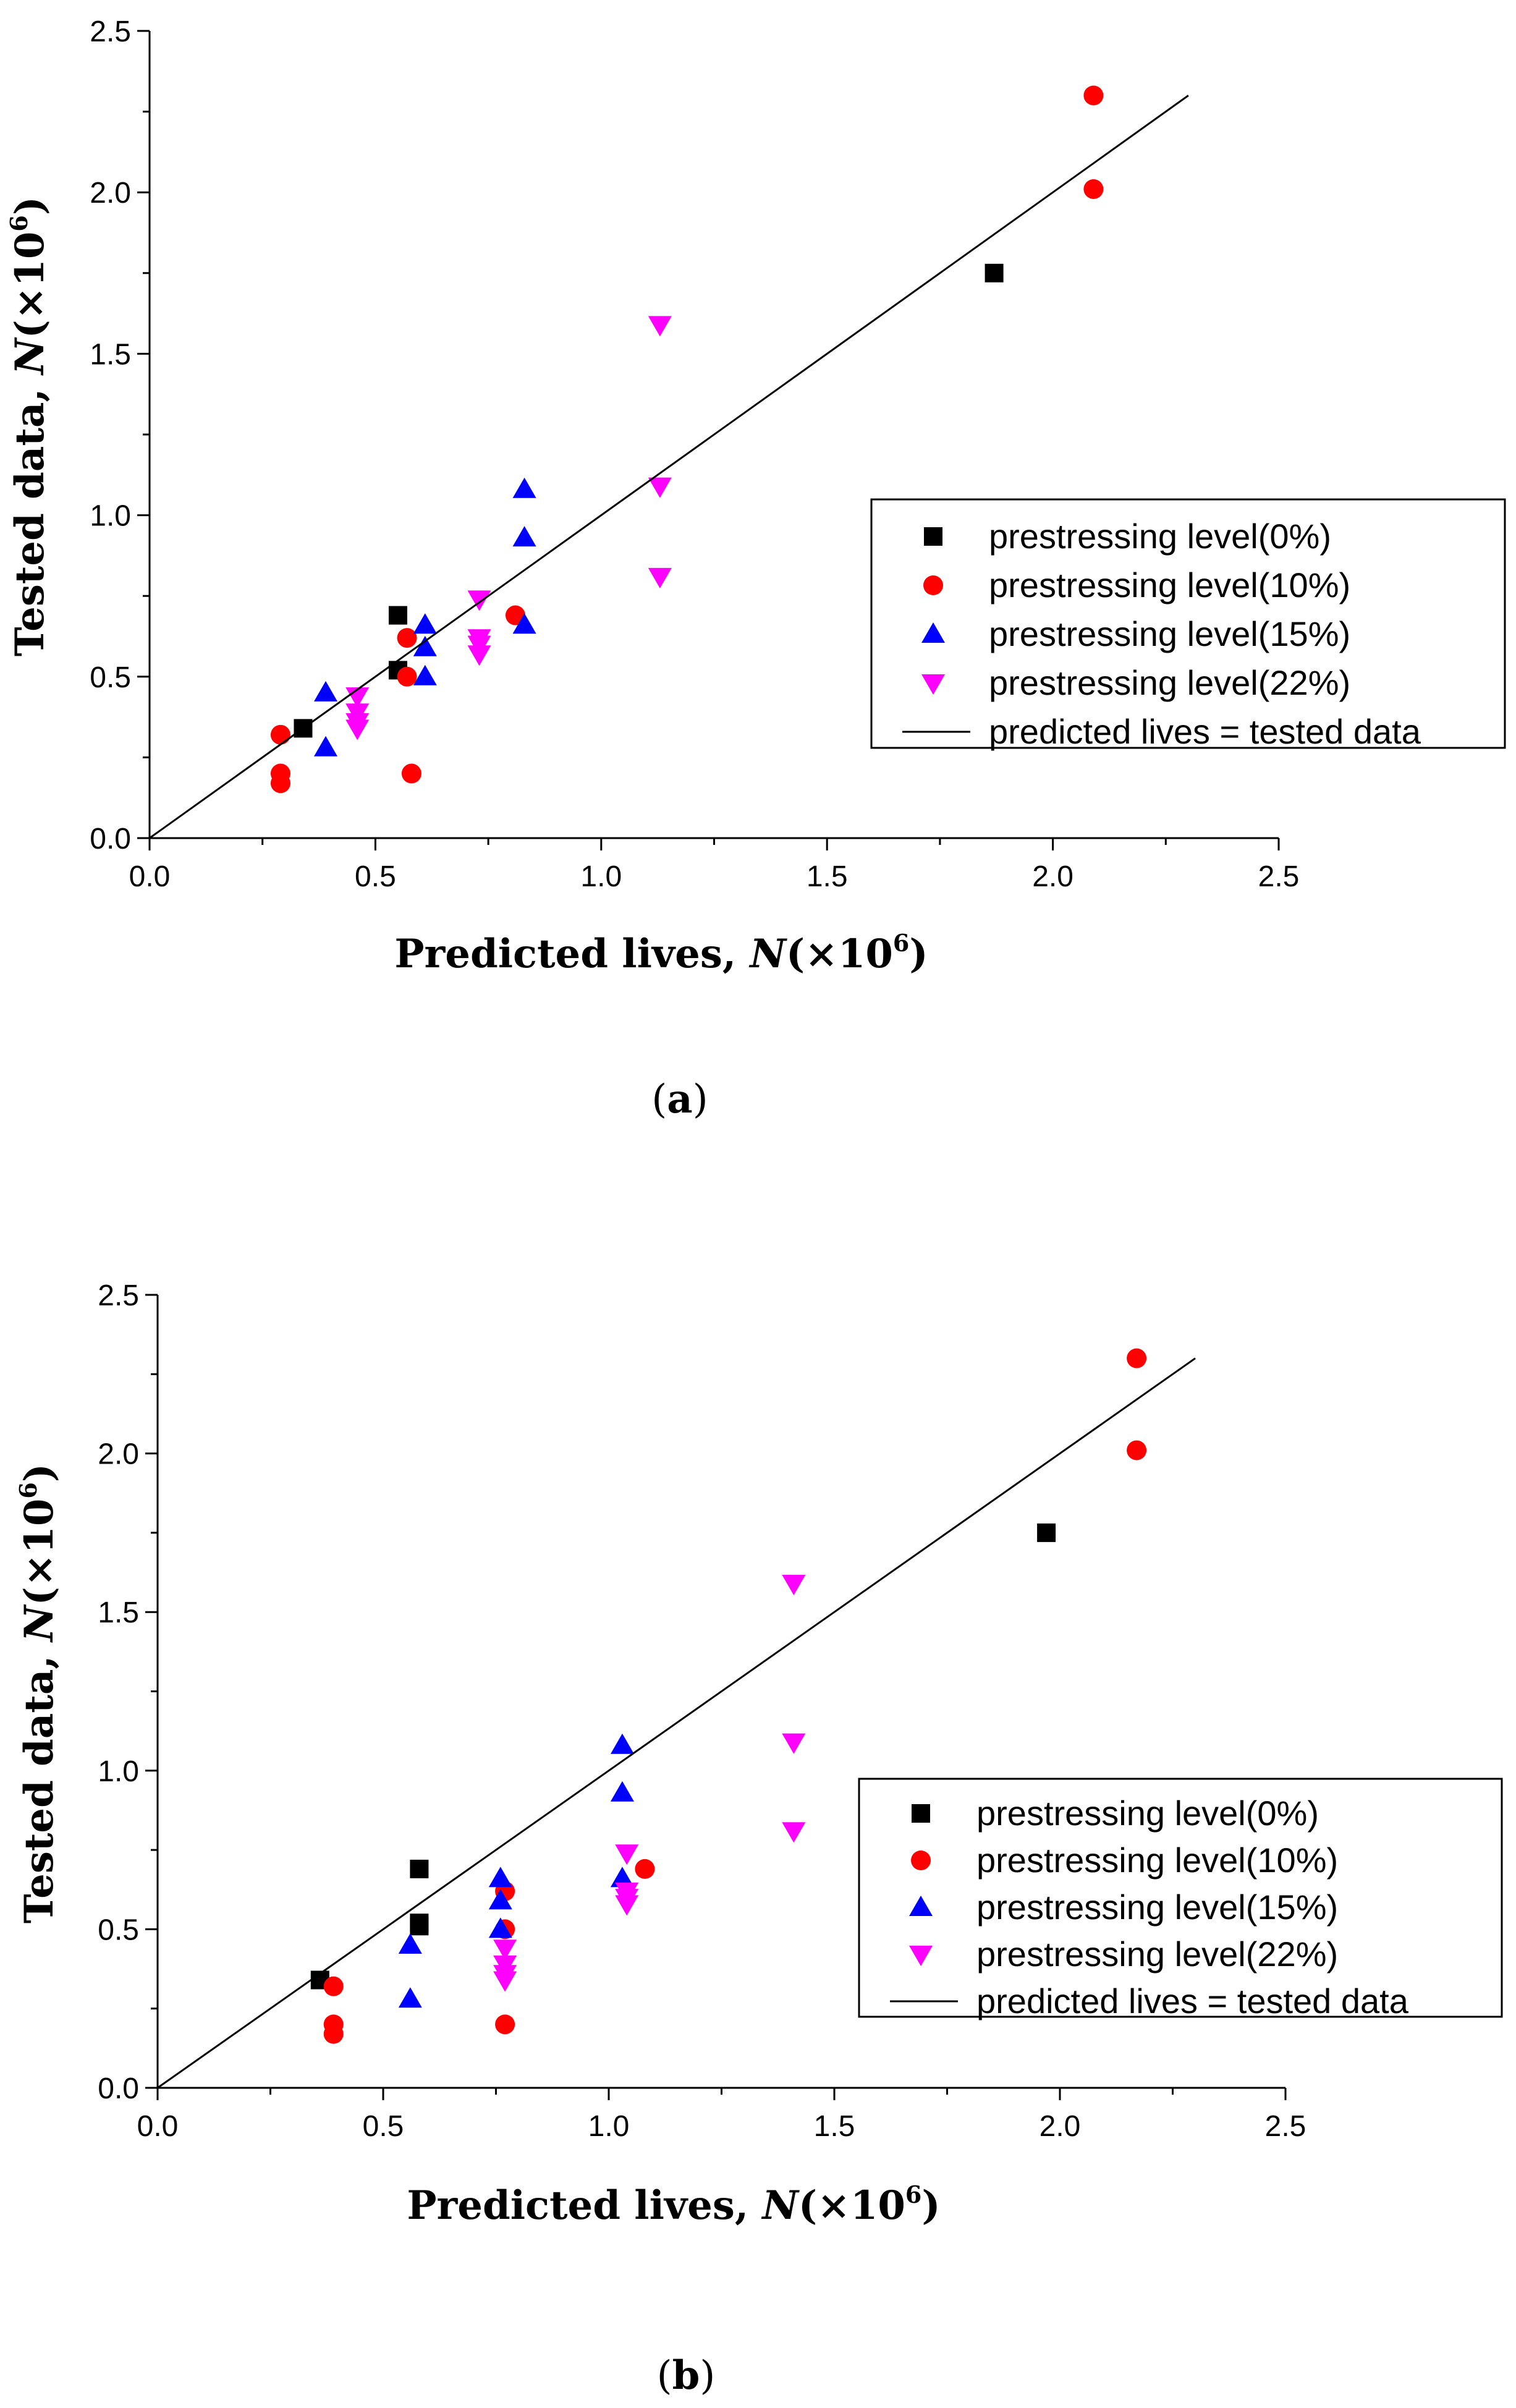 The height and width of the screenshot is (2408, 1516). What do you see at coordinates (721, 2126) in the screenshot?
I see `x-tick-labels-b: 0.0 0.5 1.0 1.5 2.0 2.5` at bounding box center [721, 2126].